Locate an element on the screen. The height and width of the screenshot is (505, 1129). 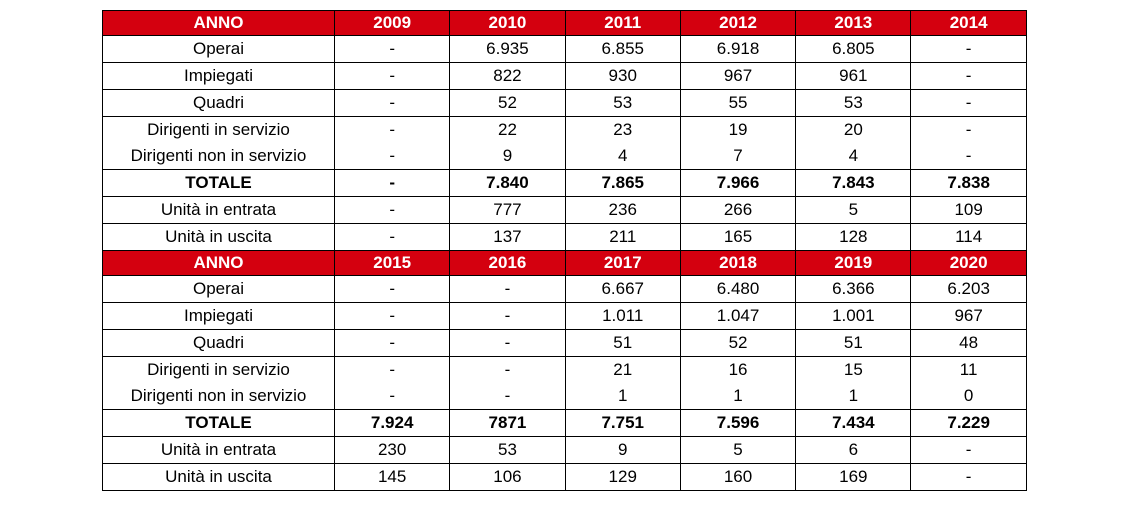
value-cell: 9 is located at coordinates (622, 450).